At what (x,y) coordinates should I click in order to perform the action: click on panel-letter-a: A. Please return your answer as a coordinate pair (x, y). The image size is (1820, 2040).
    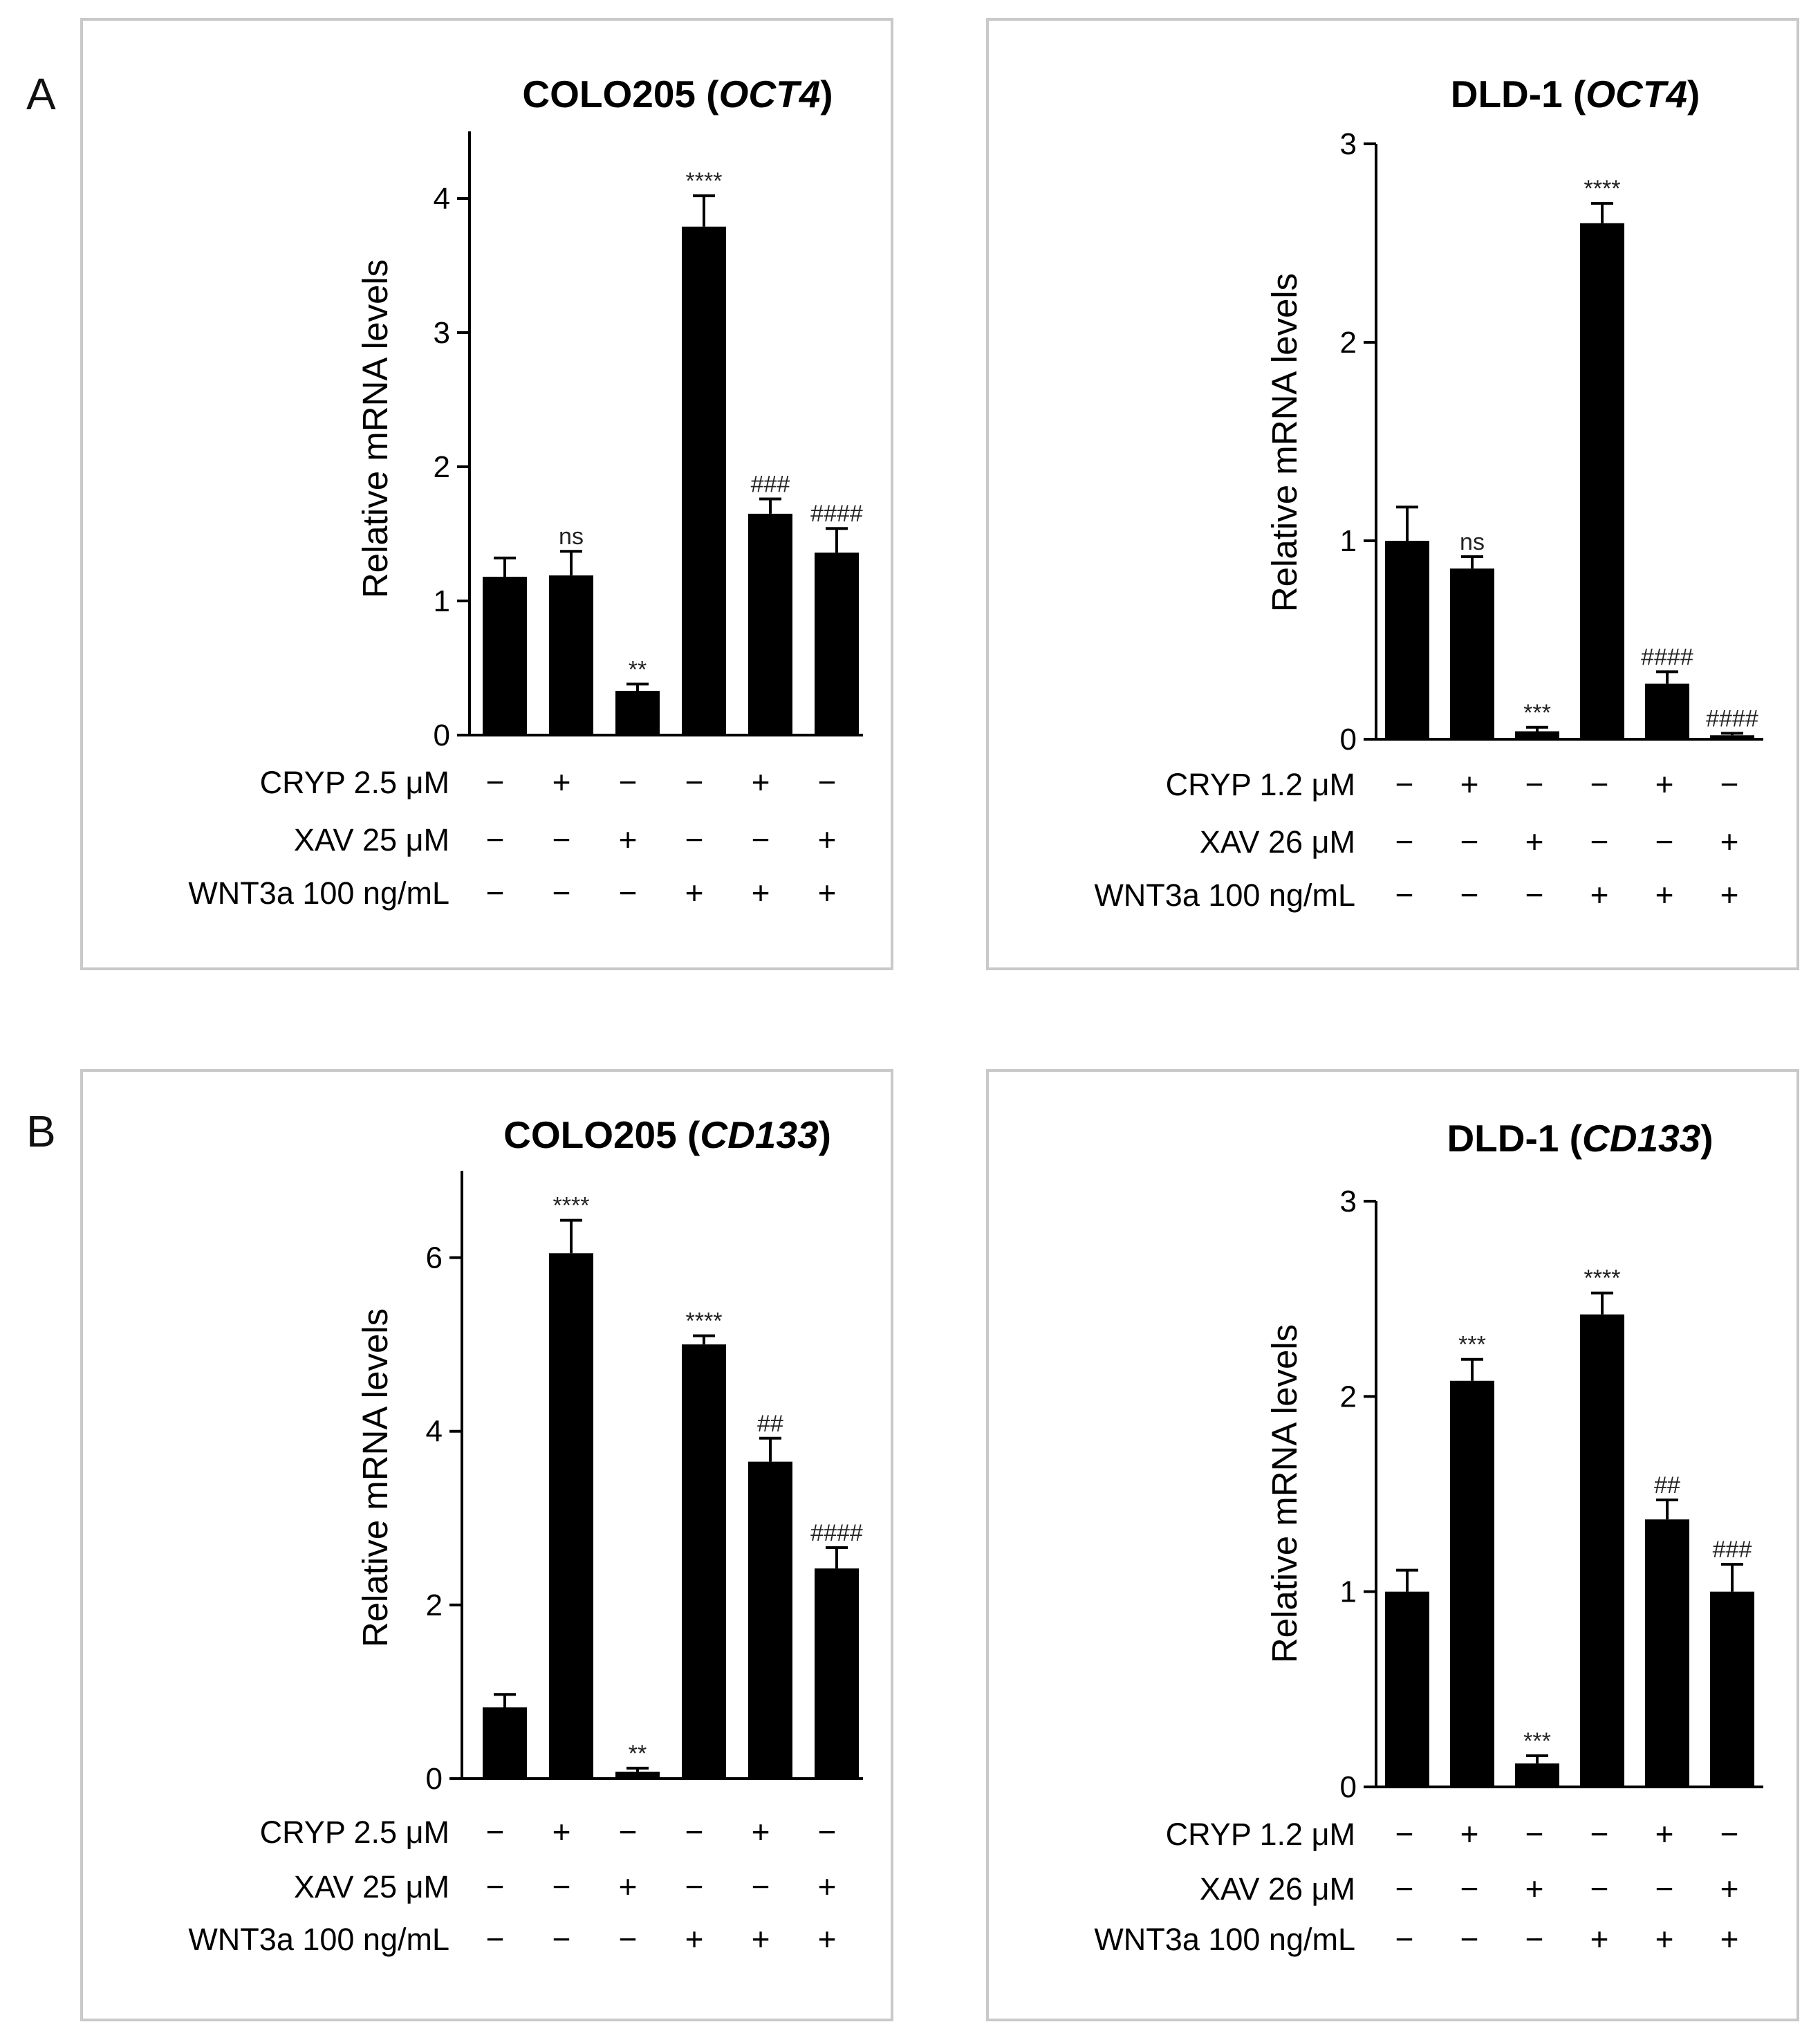
    Looking at the image, I should click on (41, 94).